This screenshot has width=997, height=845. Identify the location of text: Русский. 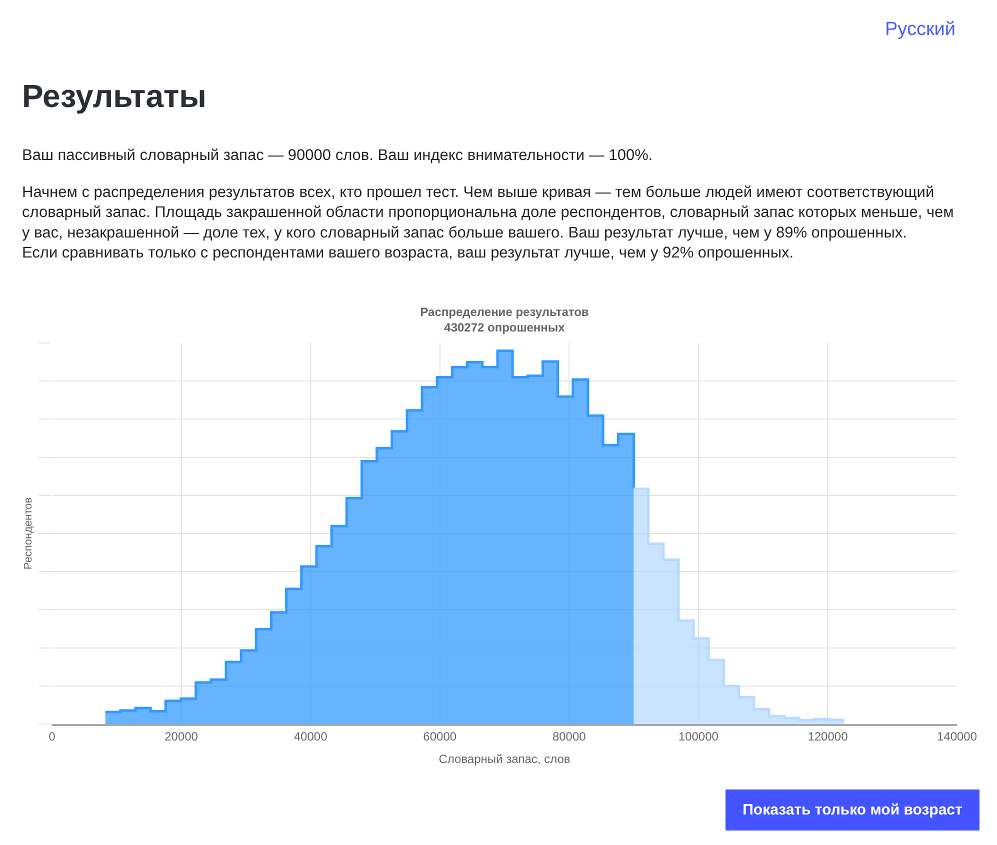
(920, 29).